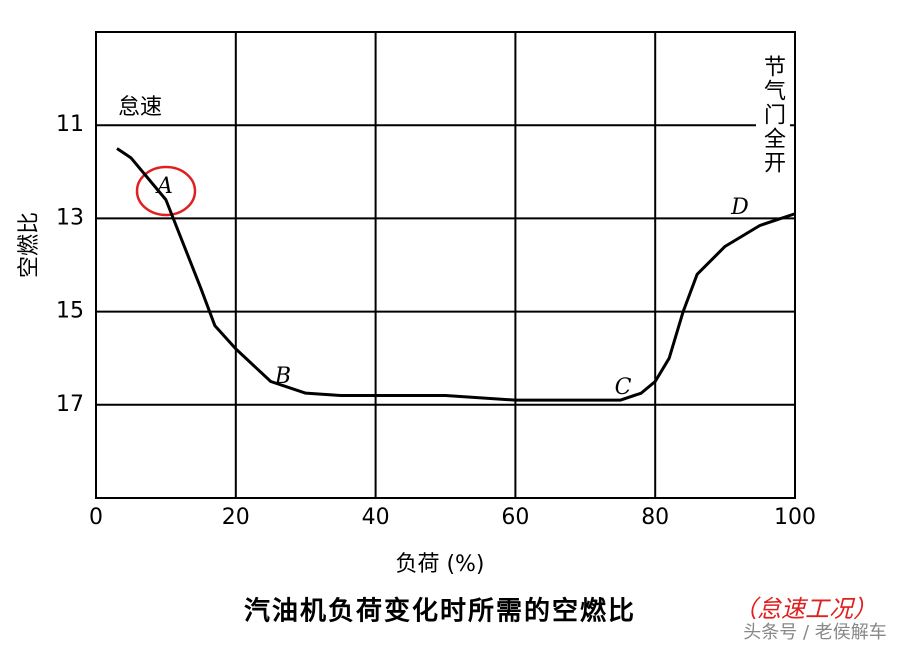  I want to click on x-tick-label: 40, so click(376, 517).